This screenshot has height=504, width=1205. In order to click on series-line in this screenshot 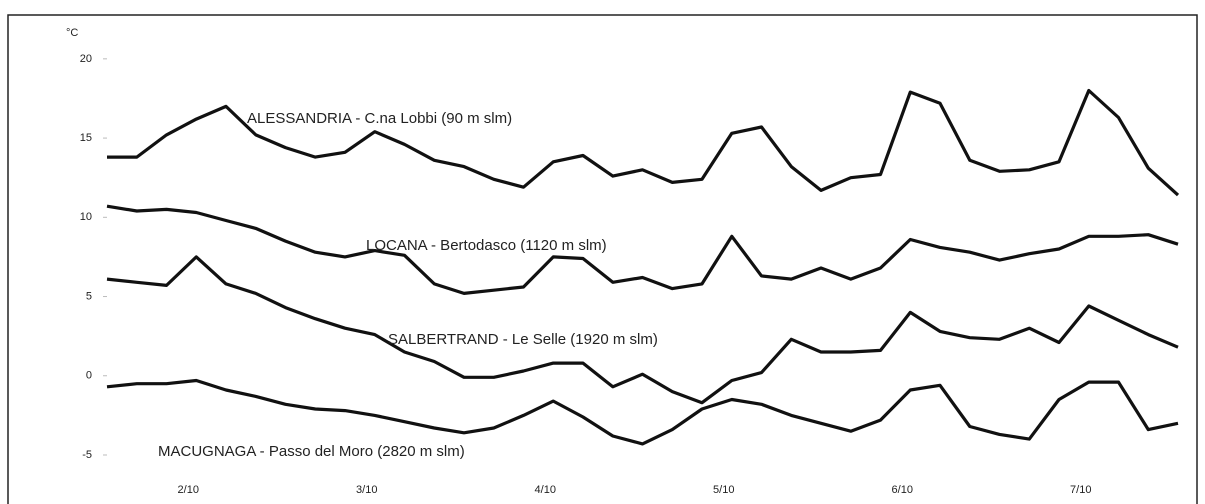, I will do `click(642, 412)`.